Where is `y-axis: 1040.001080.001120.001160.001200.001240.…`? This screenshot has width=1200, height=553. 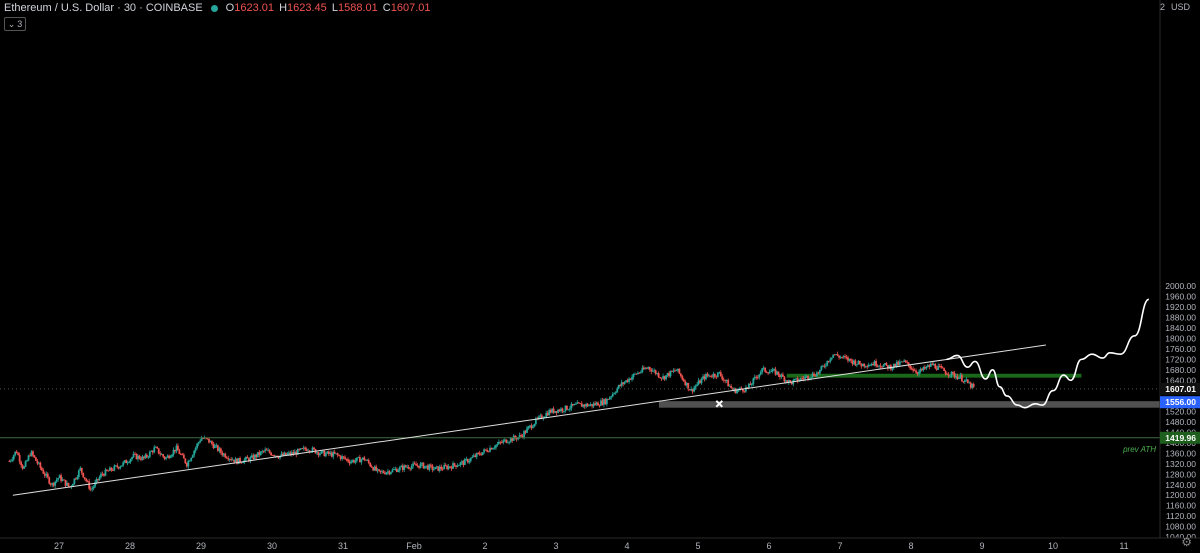
y-axis: 1040.001080.001120.001160.001200.001240.… is located at coordinates (1179, 276).